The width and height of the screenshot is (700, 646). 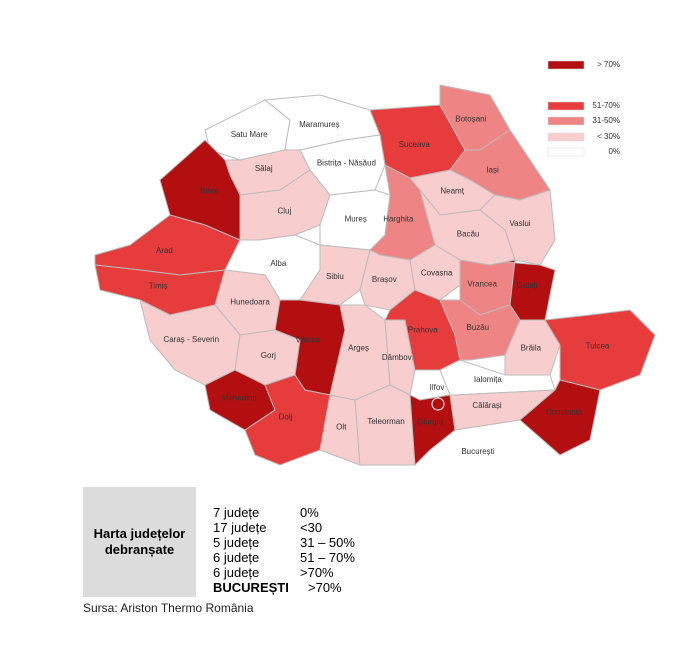 I want to click on county-label: Mureș, so click(x=356, y=218).